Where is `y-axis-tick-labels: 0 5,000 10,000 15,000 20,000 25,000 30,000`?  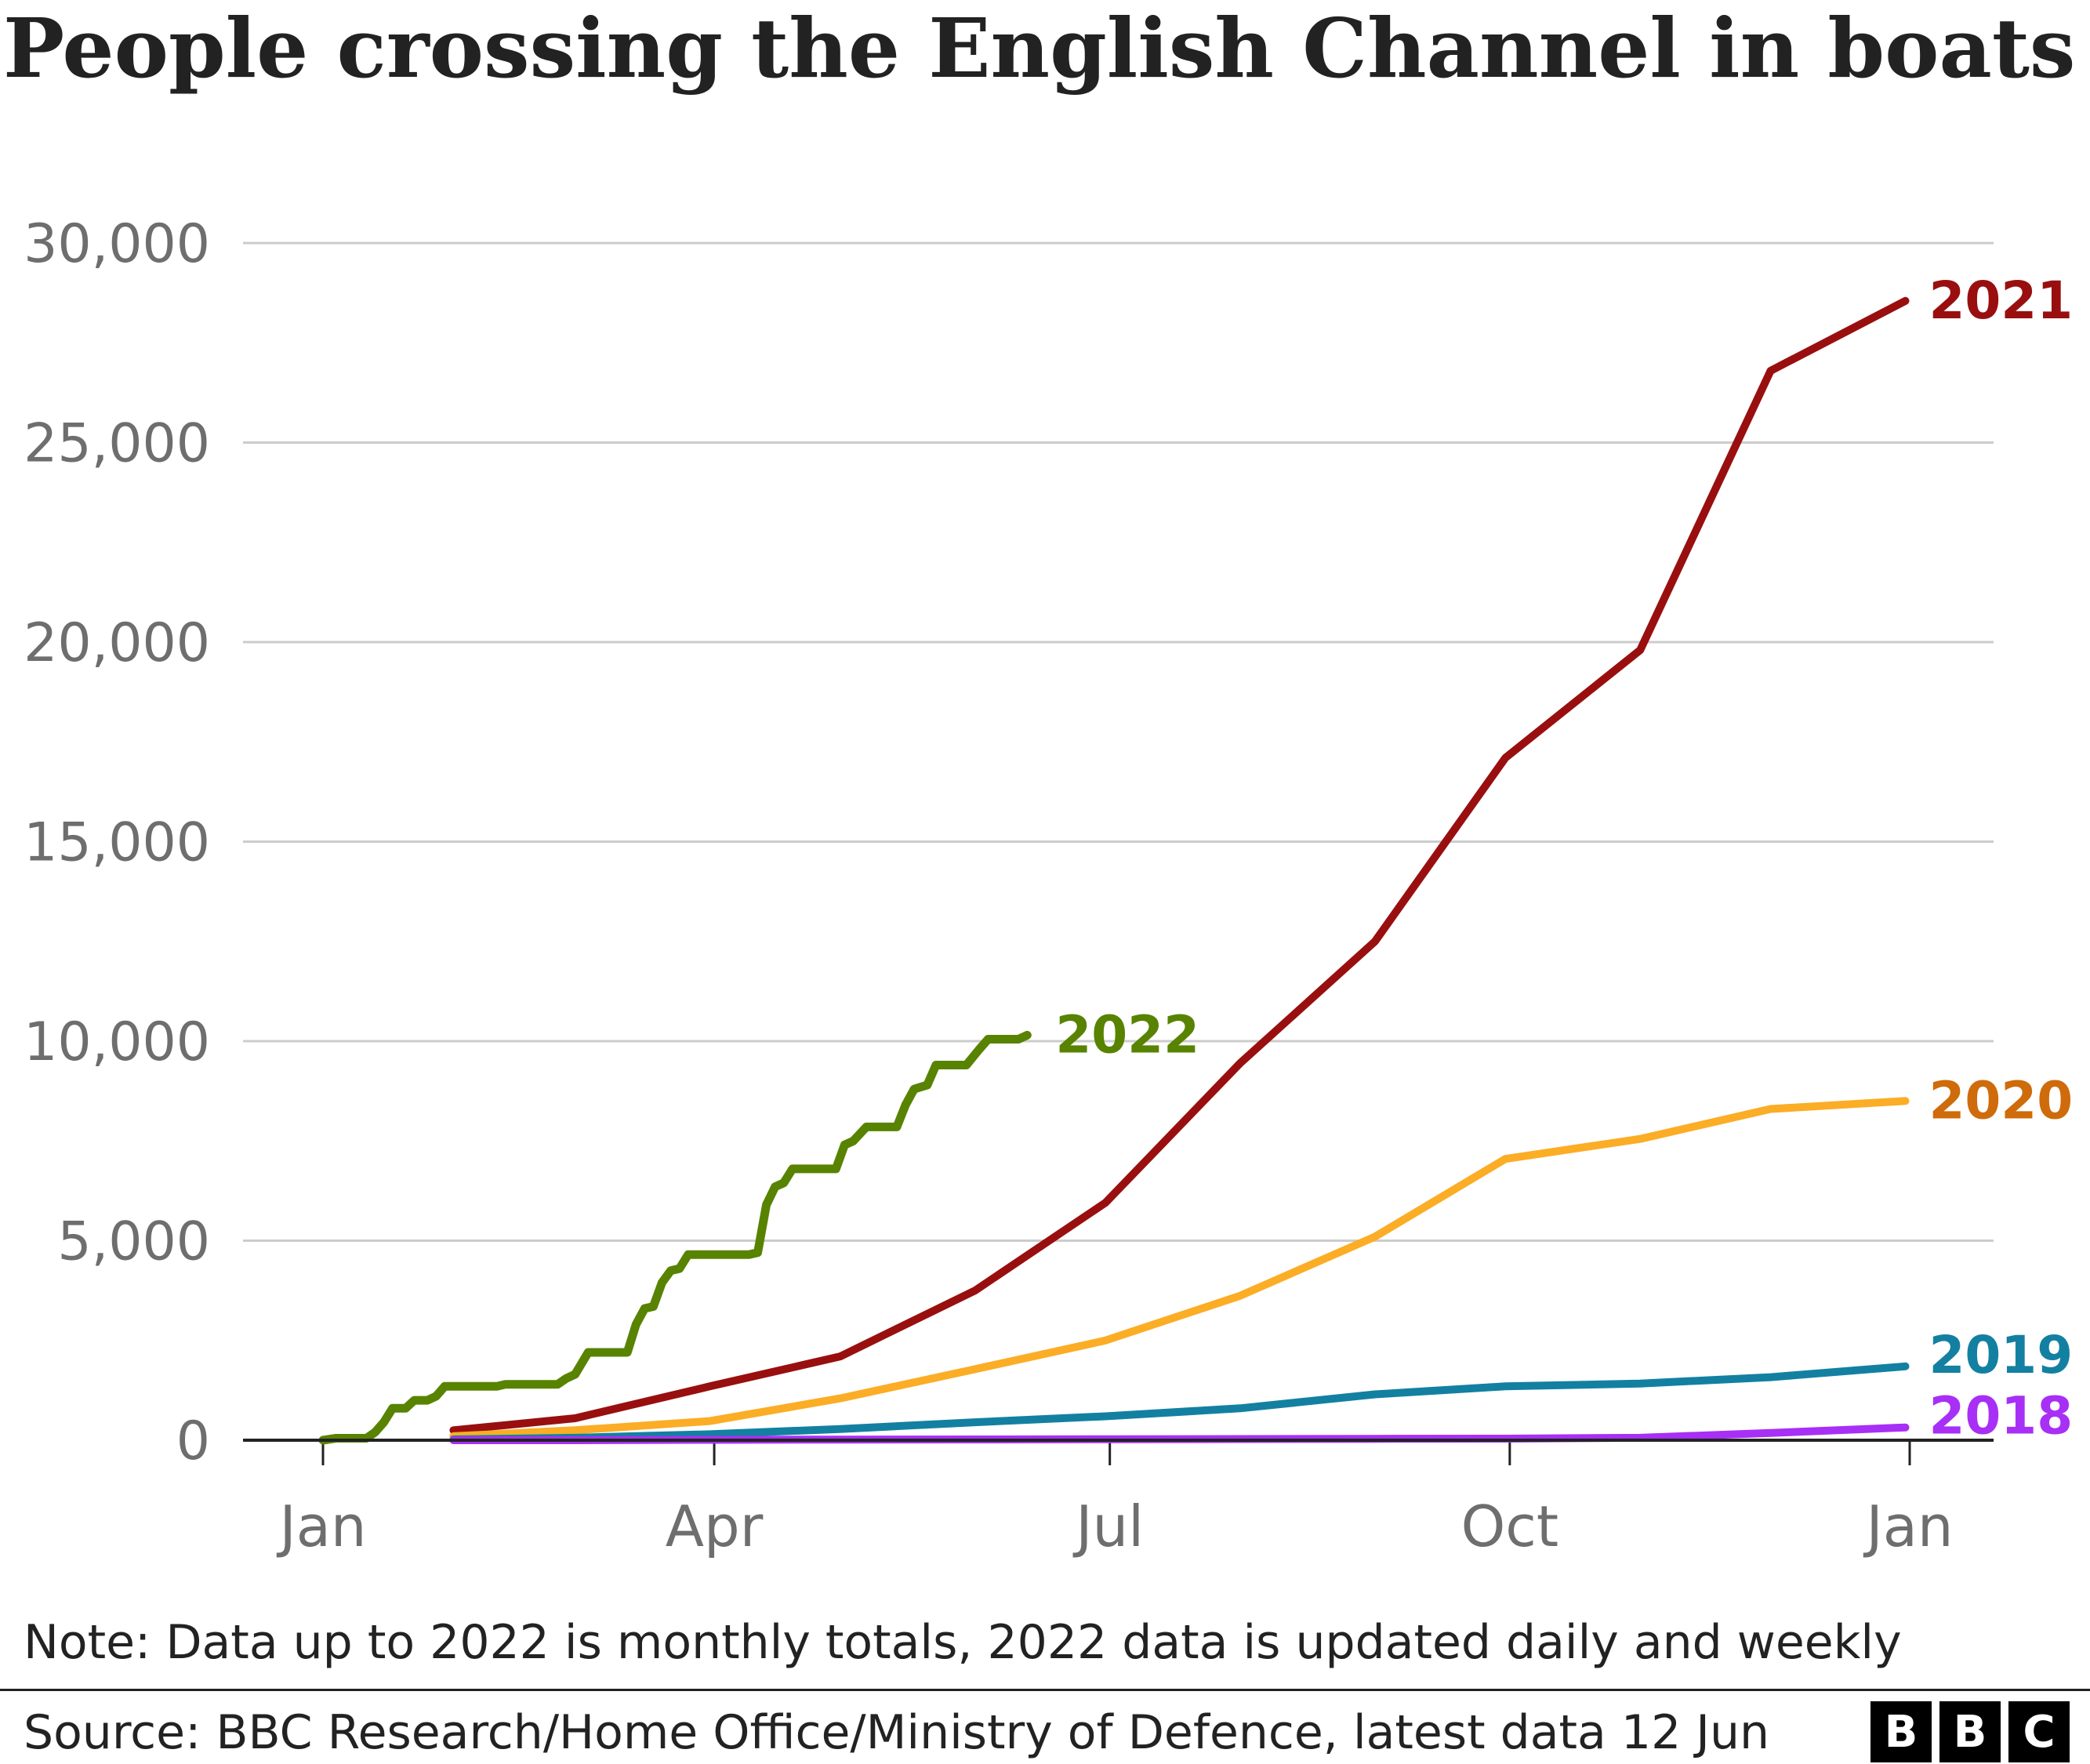
y-axis-tick-labels: 0 5,000 10,000 15,000 20,000 25,000 30,000 is located at coordinates (117, 842).